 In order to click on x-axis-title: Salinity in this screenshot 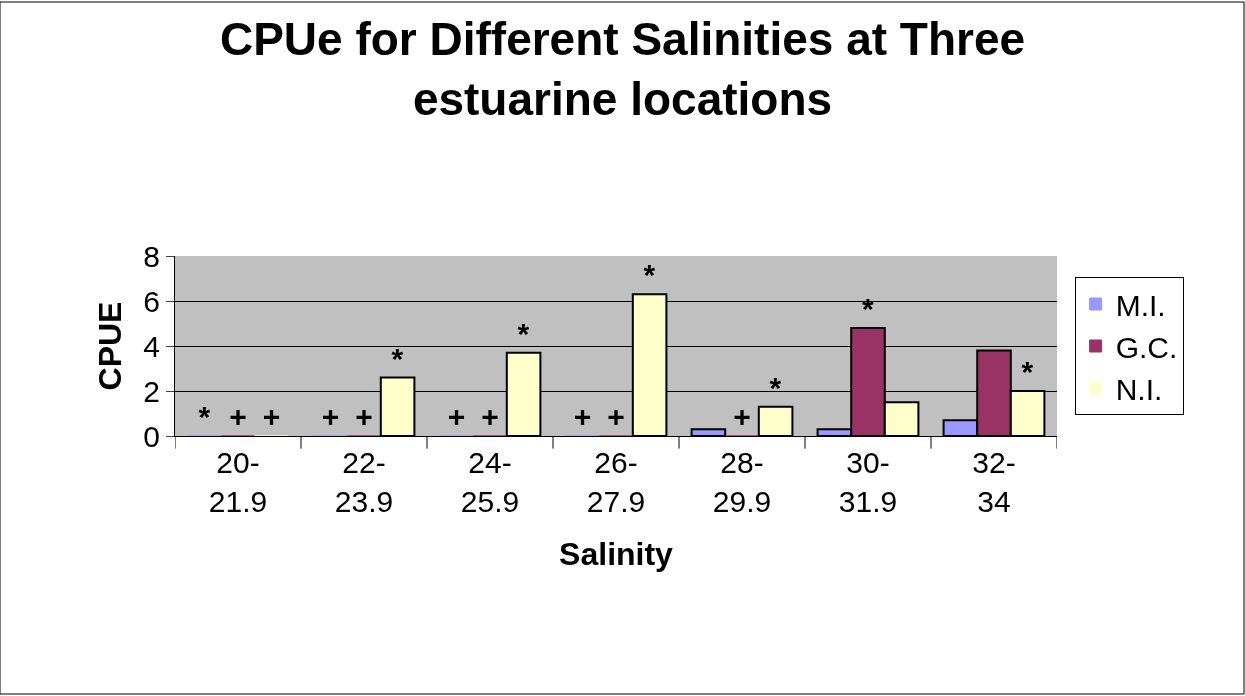, I will do `click(616, 553)`.